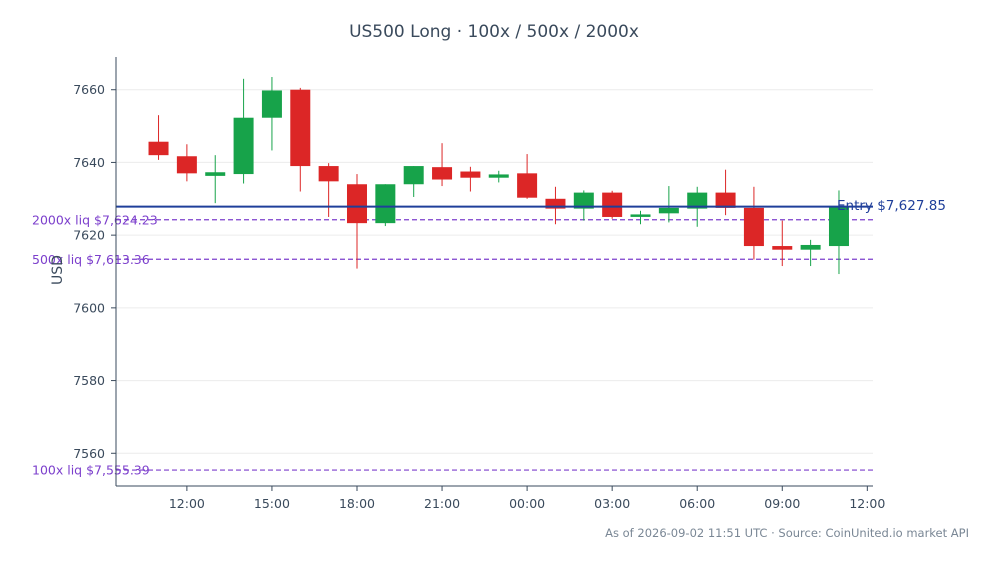 The width and height of the screenshot is (993, 564). Describe the element at coordinates (494, 32) in the screenshot. I see `chart-title: US500 Long · 100x / 500x / 2000x` at that location.